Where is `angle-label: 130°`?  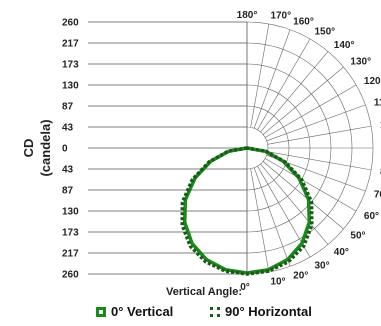 angle-label: 130° is located at coordinates (360, 62).